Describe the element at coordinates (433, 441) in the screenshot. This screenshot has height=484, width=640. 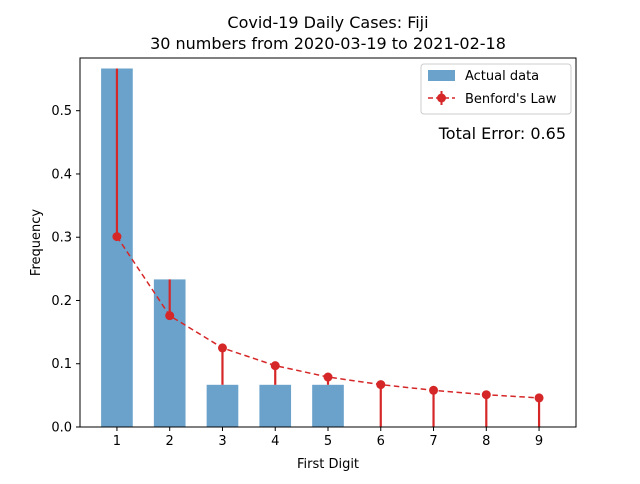
I see `x-tick-label-7: 7` at that location.